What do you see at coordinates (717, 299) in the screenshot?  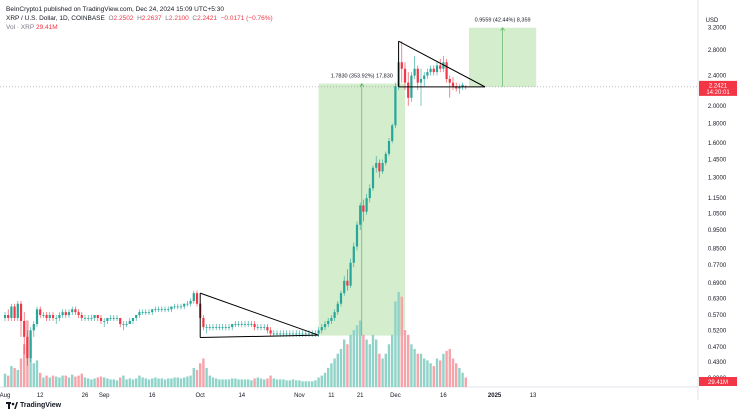 I see `y-tick-label: 0.6300` at bounding box center [717, 299].